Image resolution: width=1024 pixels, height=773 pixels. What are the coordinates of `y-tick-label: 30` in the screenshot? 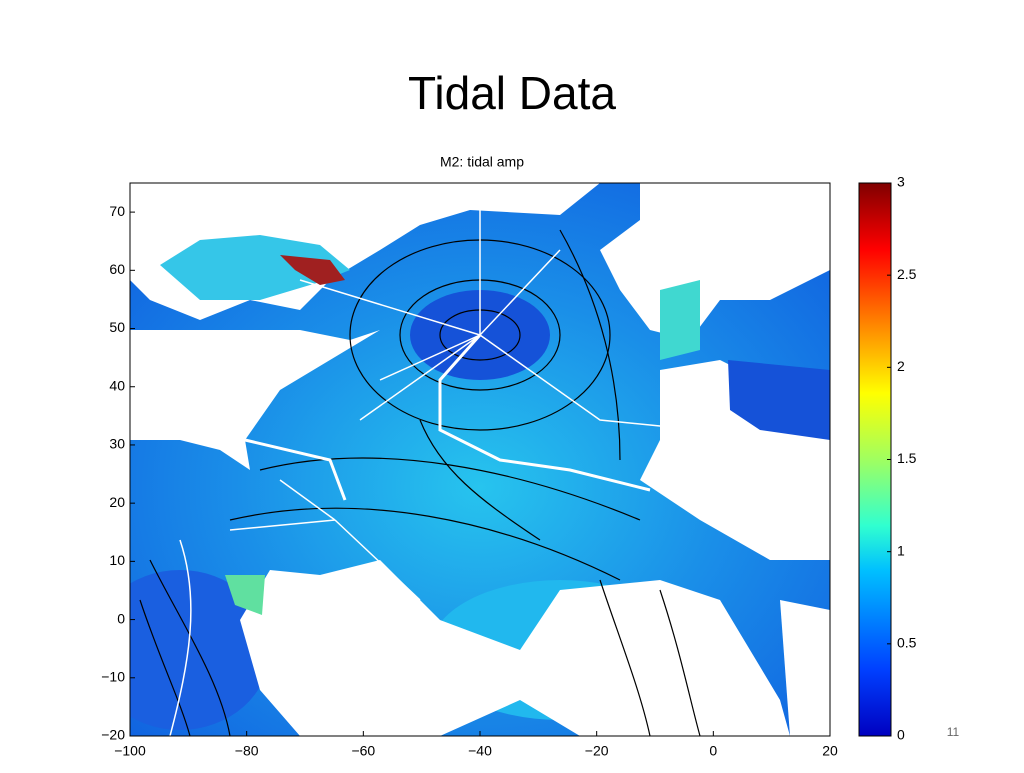 It's located at (117, 444).